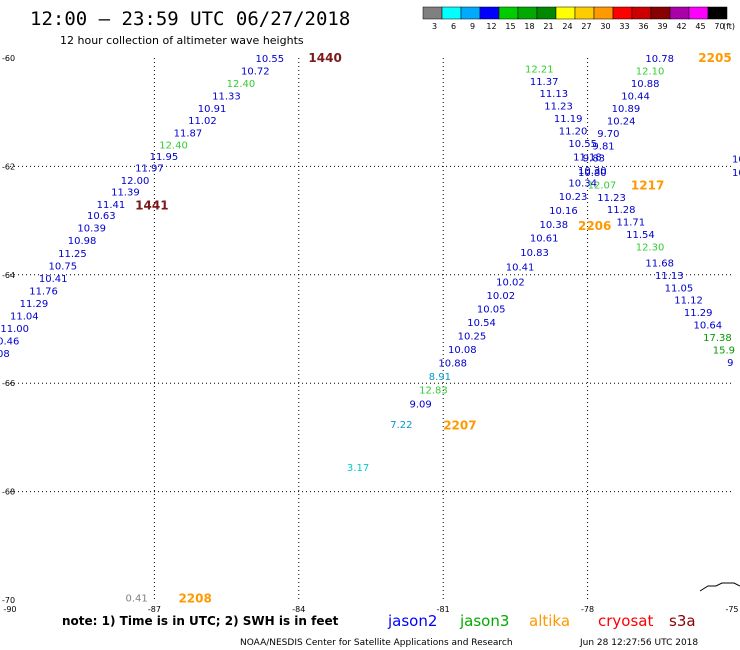 Image resolution: width=740 pixels, height=650 pixels. What do you see at coordinates (544, 238) in the screenshot?
I see `wave-height-value: 10.61` at bounding box center [544, 238].